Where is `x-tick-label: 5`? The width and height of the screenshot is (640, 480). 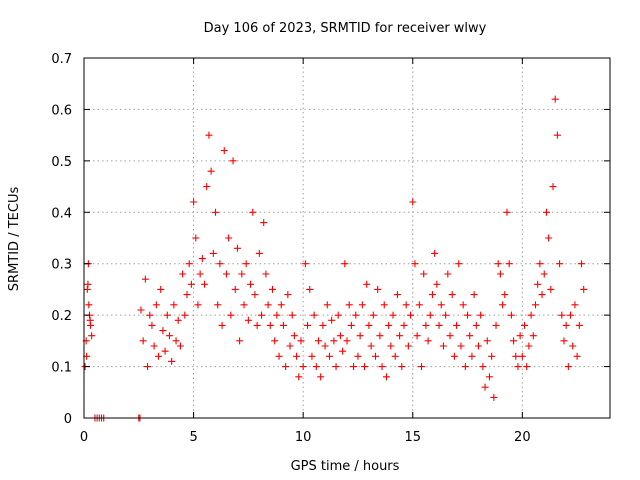 x-tick-label: 5 is located at coordinates (193, 437).